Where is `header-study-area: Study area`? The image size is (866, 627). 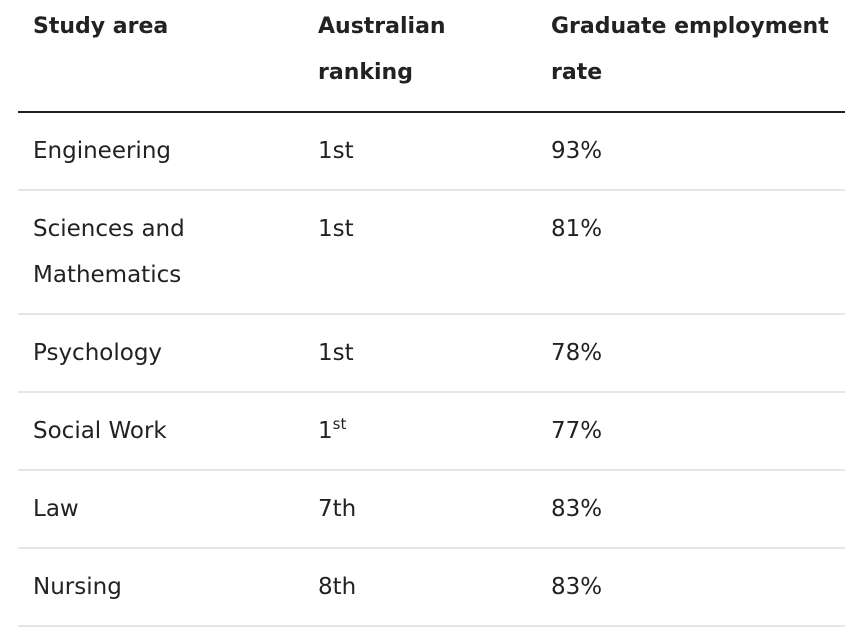
header-study-area: Study area is located at coordinates (160, 58).